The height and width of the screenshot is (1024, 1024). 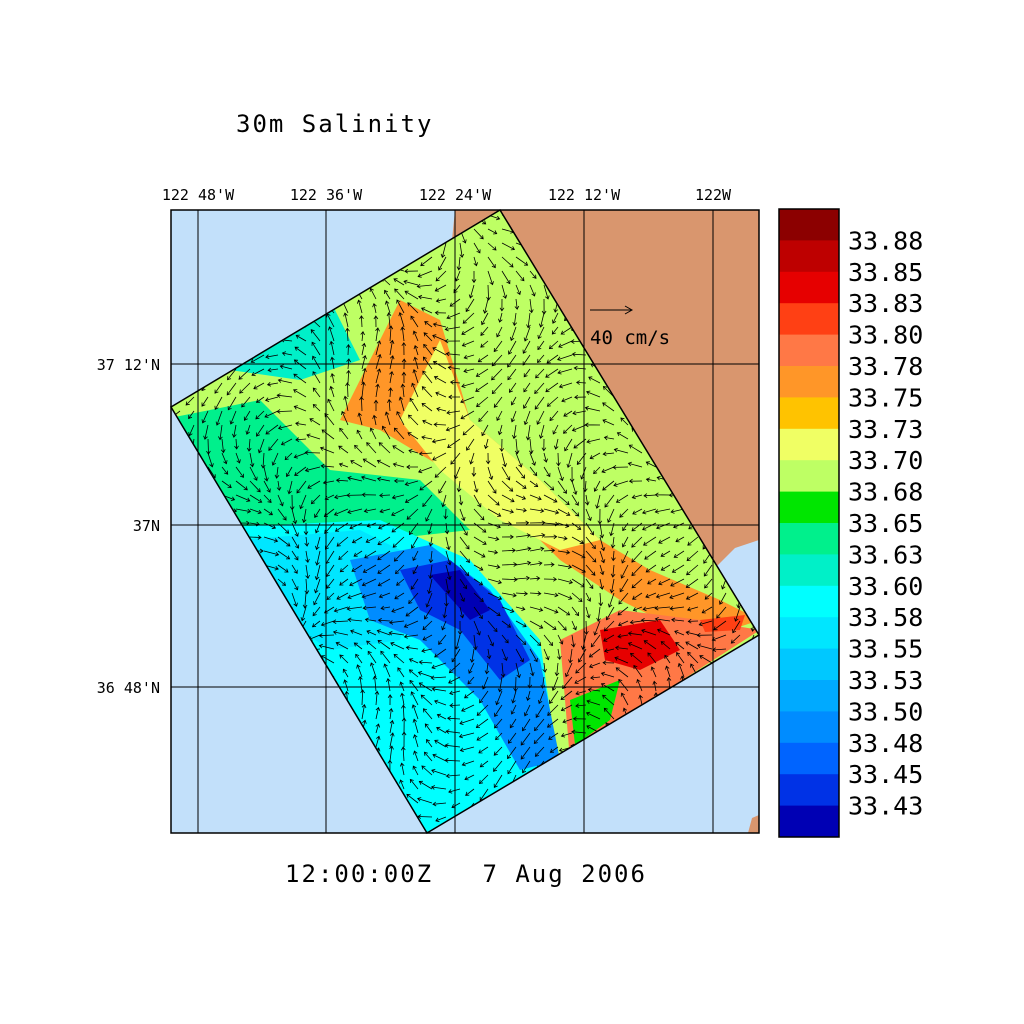 I want to click on title: 30m Salinity, so click(x=334, y=124).